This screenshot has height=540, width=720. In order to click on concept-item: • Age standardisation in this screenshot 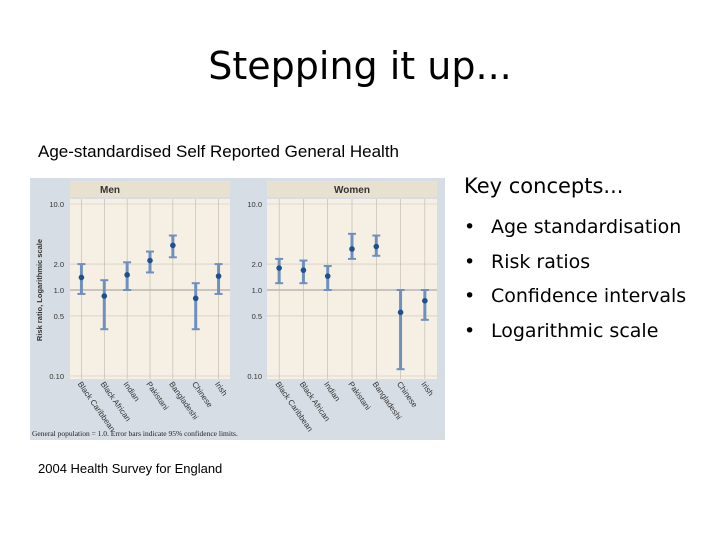, I will do `click(575, 227)`.